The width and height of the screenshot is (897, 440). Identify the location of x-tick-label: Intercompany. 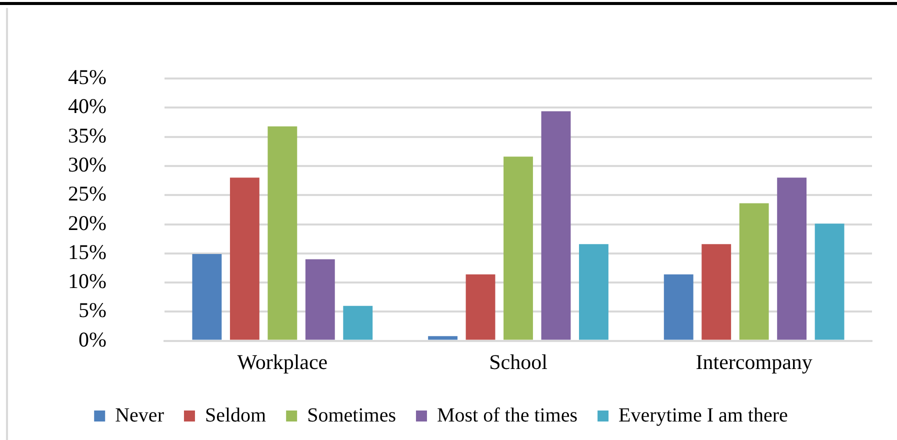
(754, 362).